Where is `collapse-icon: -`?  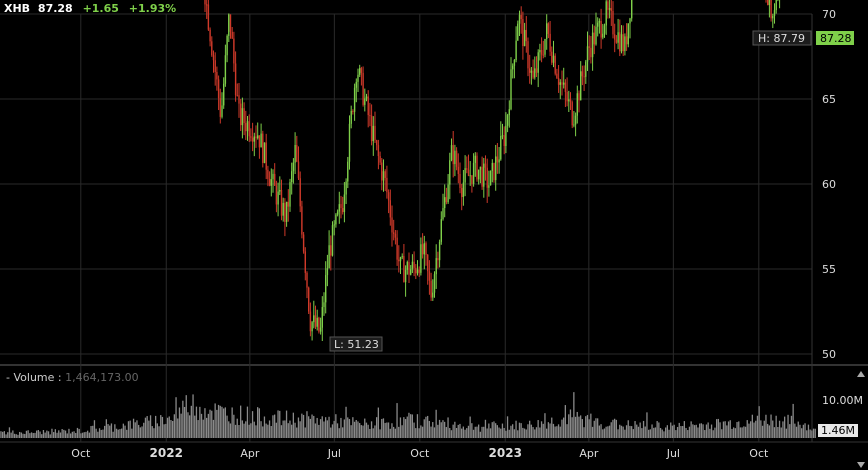 collapse-icon: - is located at coordinates (8, 377).